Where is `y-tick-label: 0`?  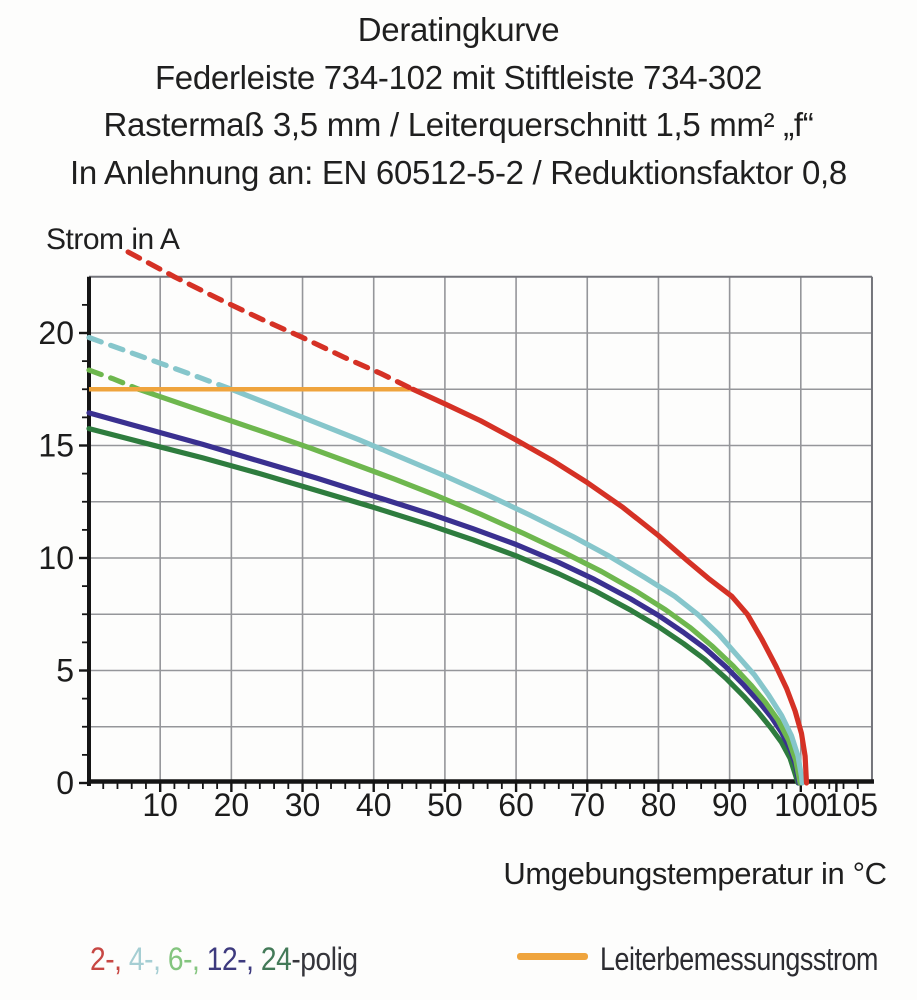
y-tick-label: 0 is located at coordinates (65, 783).